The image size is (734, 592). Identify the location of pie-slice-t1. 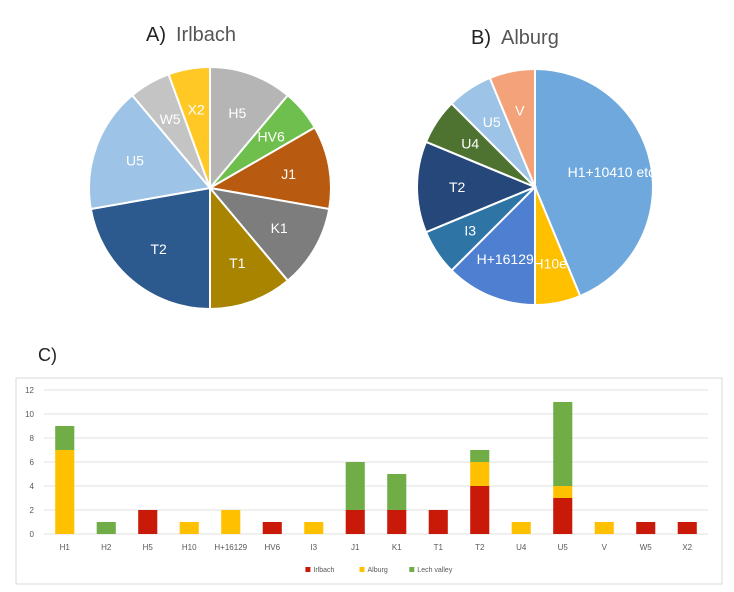
(249, 248).